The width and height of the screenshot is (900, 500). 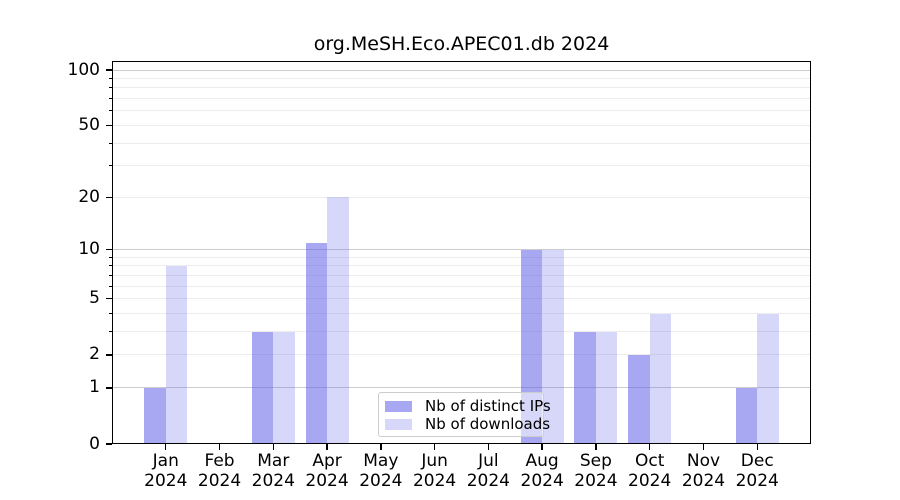 I want to click on legend-item-downloads: Nb of downloads, so click(x=467, y=424).